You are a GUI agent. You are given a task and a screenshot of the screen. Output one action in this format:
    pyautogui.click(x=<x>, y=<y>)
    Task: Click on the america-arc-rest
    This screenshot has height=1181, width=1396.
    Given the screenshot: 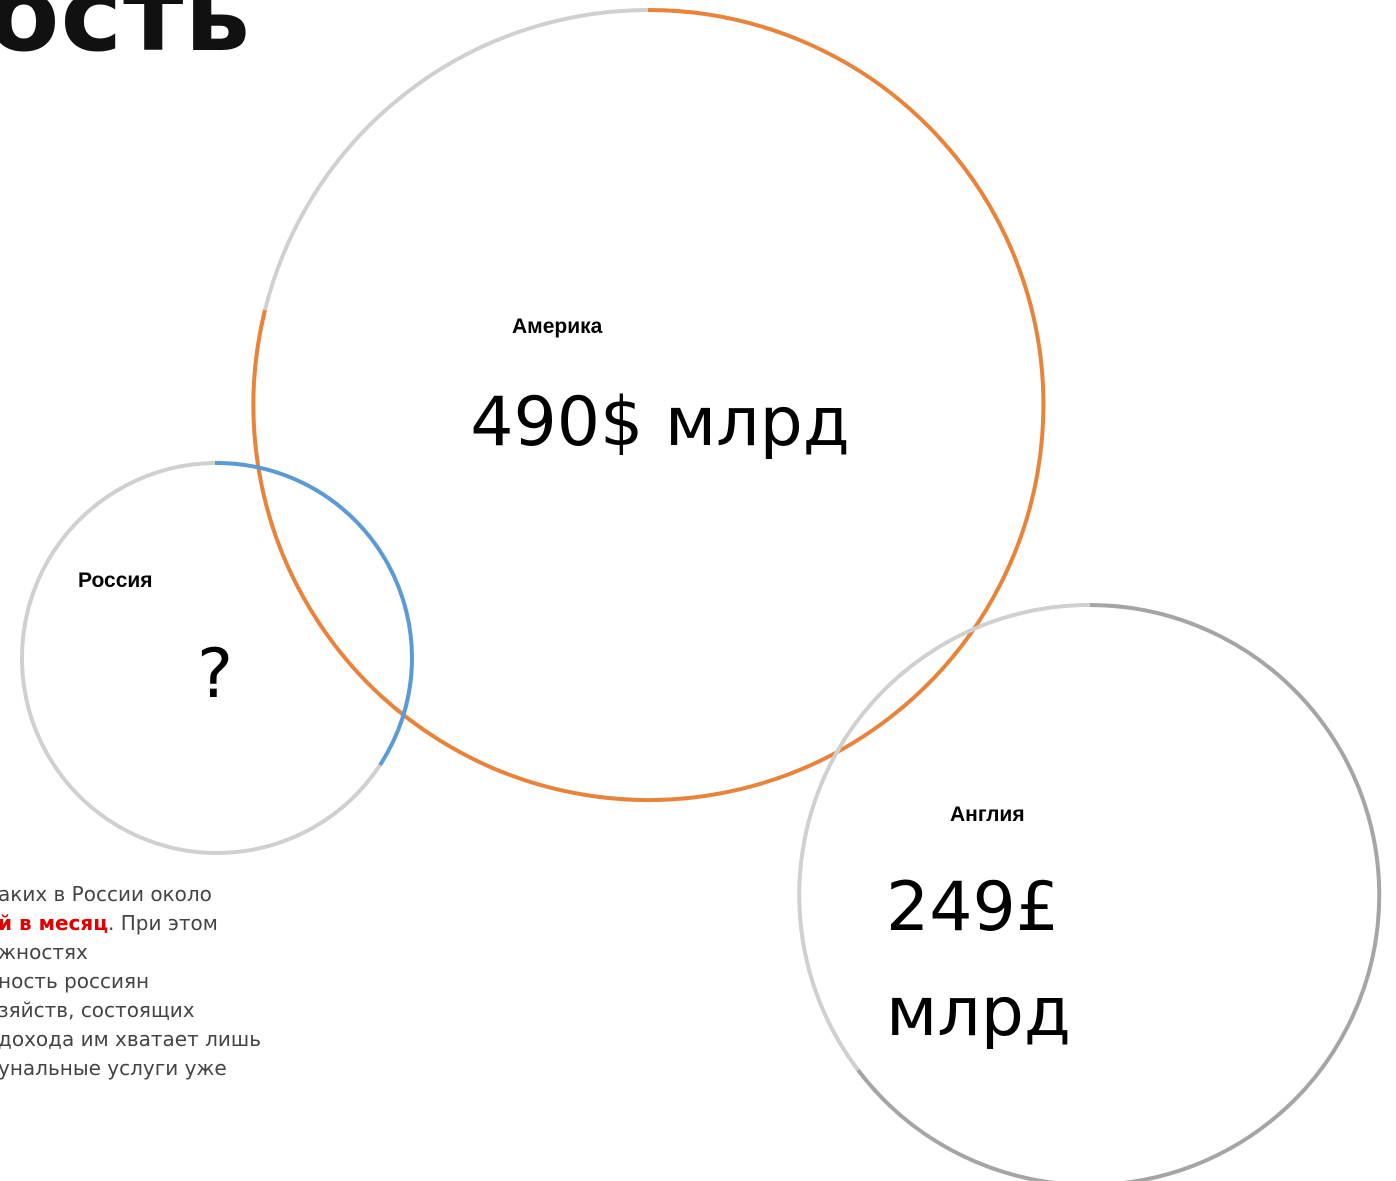 What is the action you would take?
    pyautogui.click(x=456, y=159)
    